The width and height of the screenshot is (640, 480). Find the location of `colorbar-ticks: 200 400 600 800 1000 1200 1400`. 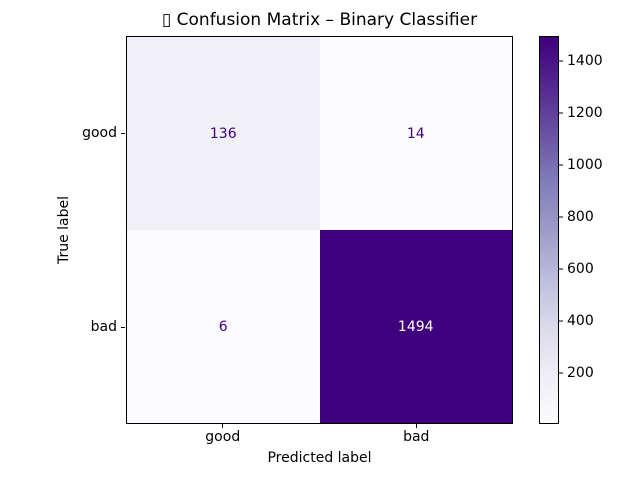

colorbar-ticks: 200 400 600 800 1000 1200 1400 is located at coordinates (599, 230).